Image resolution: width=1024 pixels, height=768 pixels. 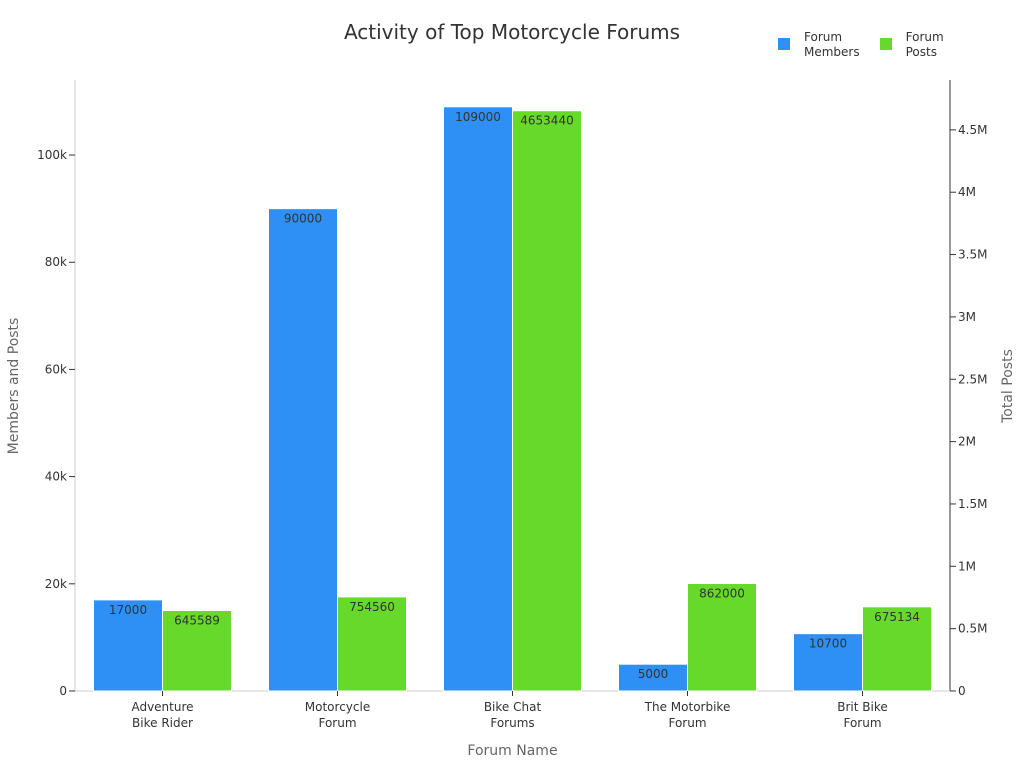 I want to click on x-tick-label: Brit Bike, so click(x=862, y=707).